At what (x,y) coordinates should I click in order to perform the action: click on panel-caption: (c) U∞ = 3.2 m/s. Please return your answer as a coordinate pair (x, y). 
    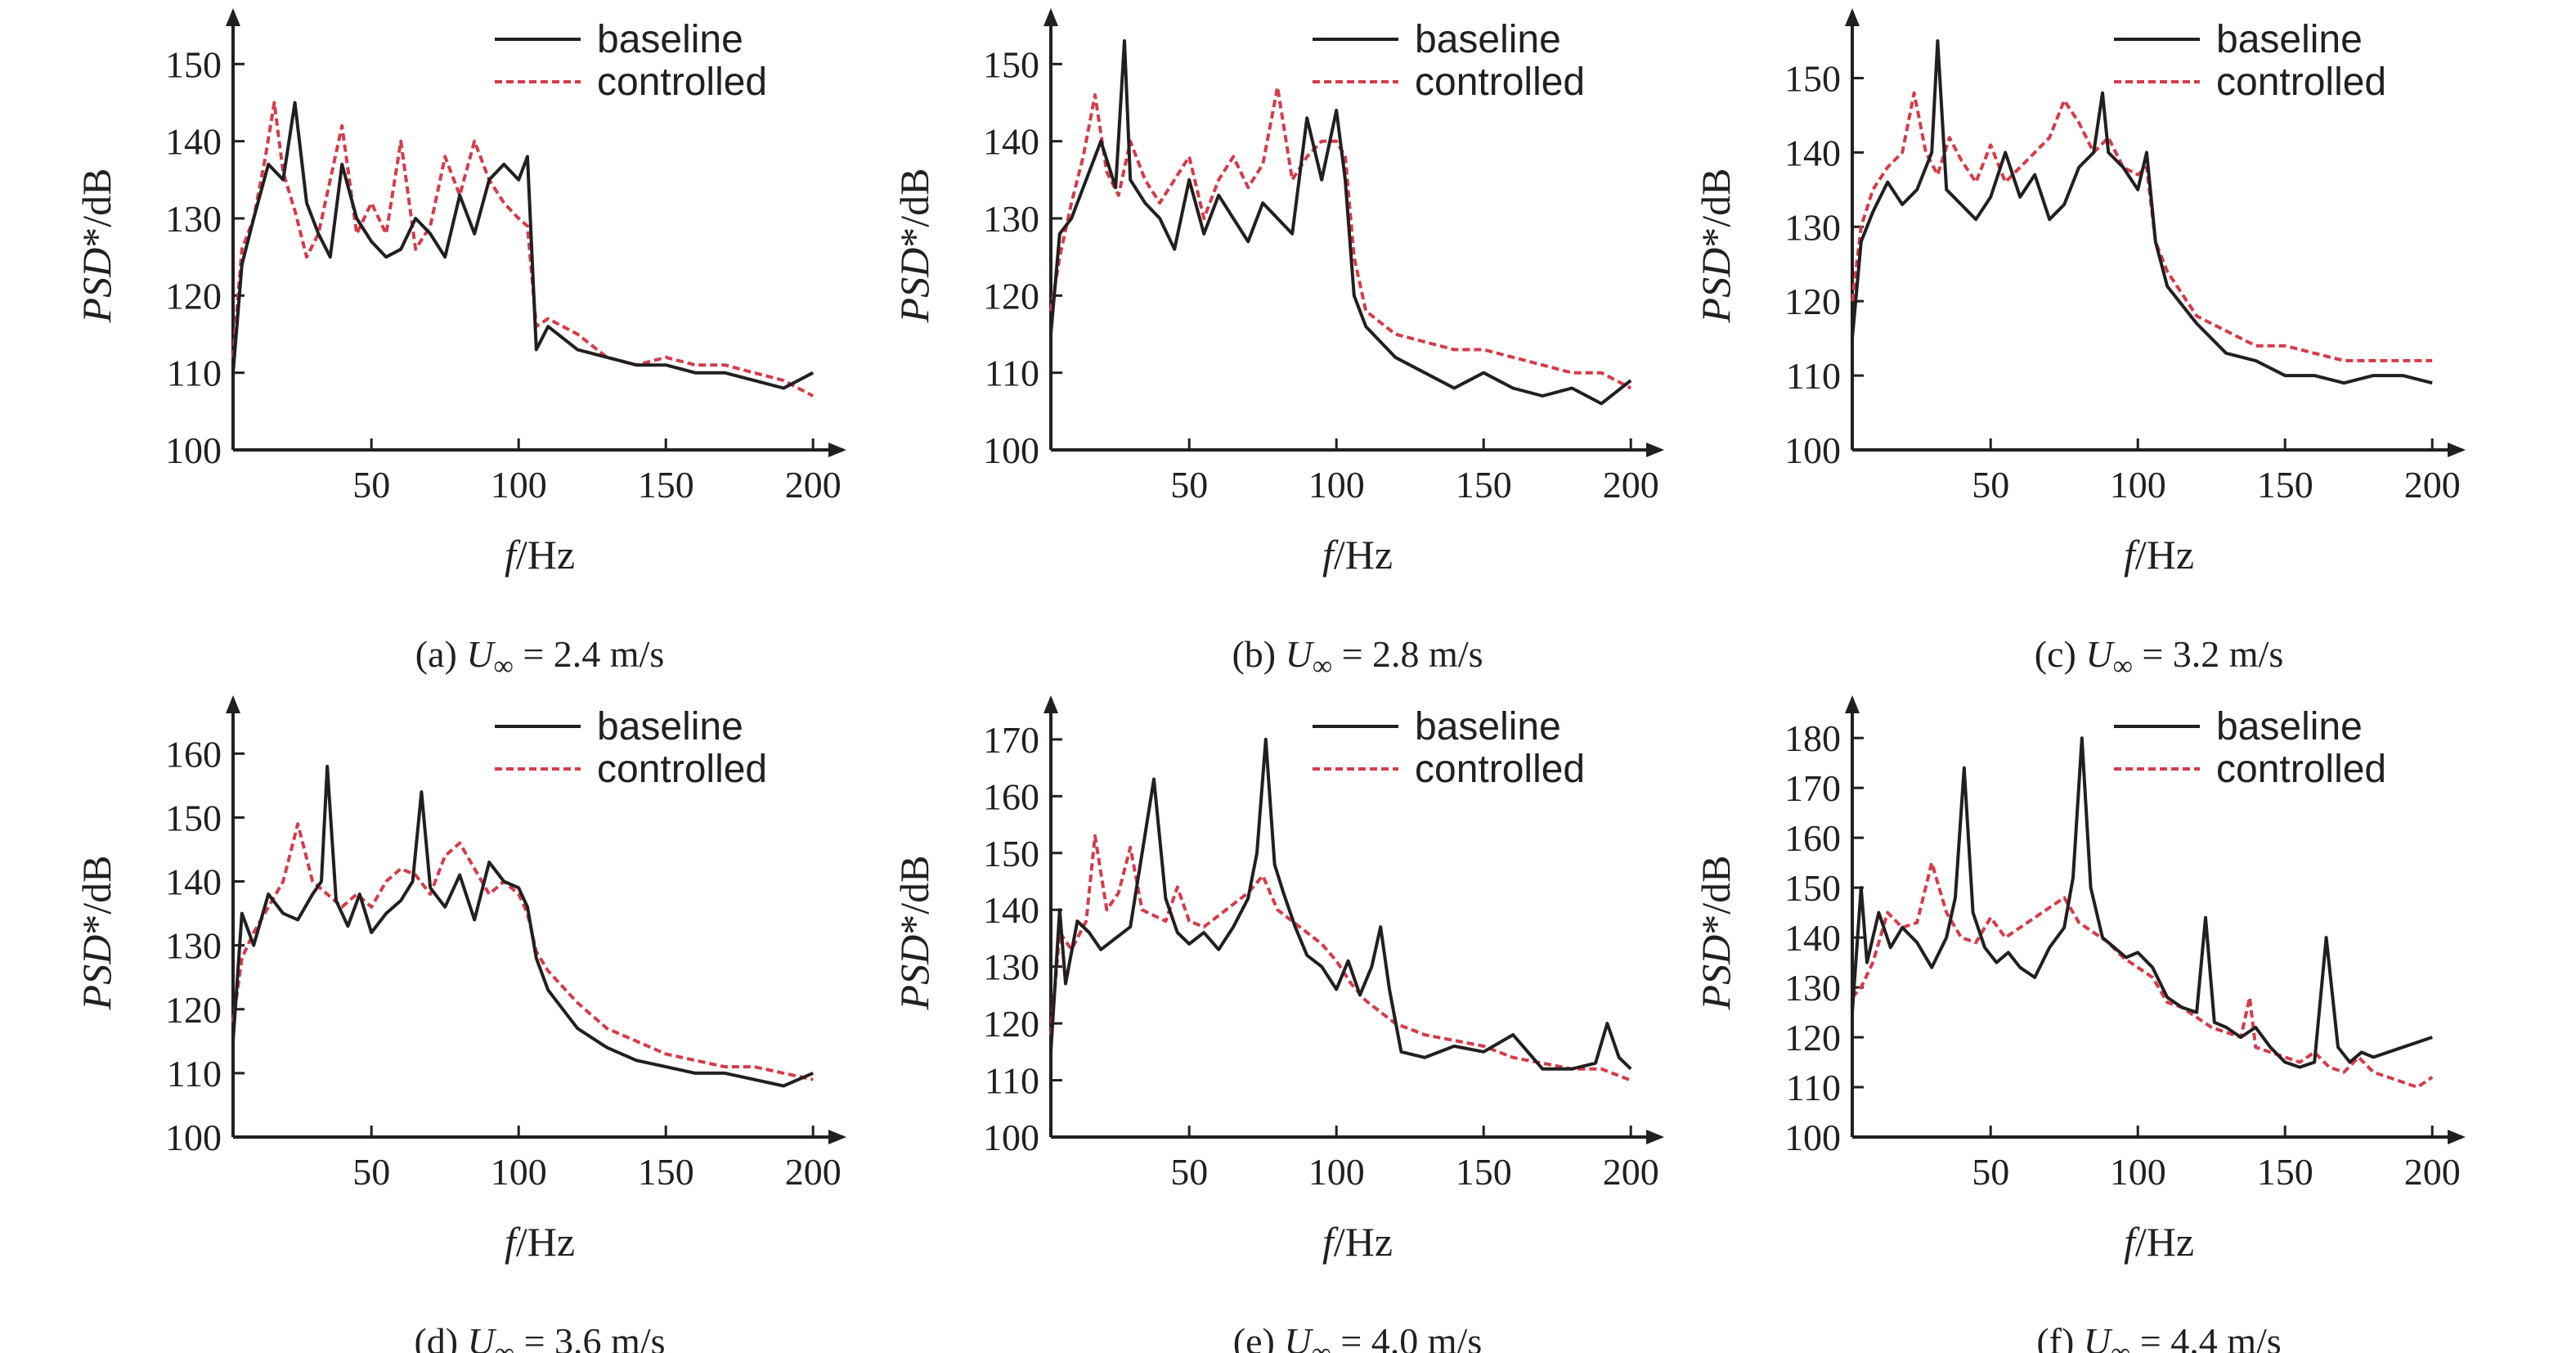
    Looking at the image, I should click on (2159, 657).